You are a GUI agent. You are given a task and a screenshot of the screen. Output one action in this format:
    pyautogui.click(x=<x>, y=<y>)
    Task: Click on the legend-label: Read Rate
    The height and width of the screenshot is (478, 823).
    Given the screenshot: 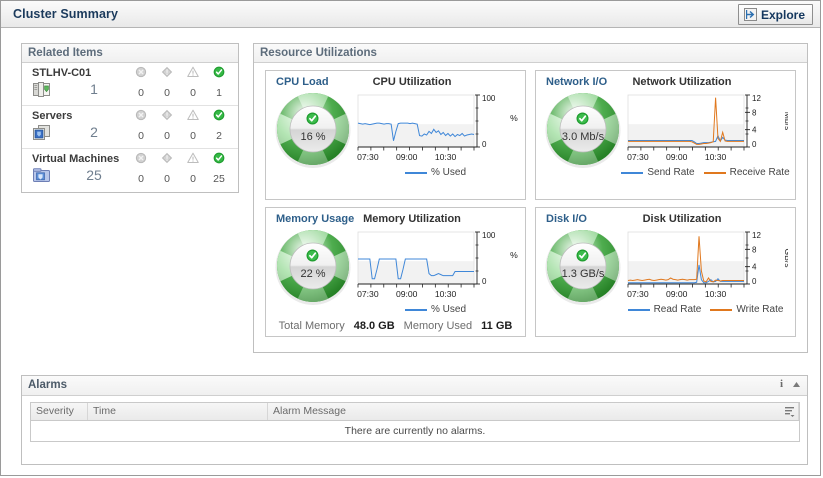 What is the action you would take?
    pyautogui.click(x=677, y=309)
    